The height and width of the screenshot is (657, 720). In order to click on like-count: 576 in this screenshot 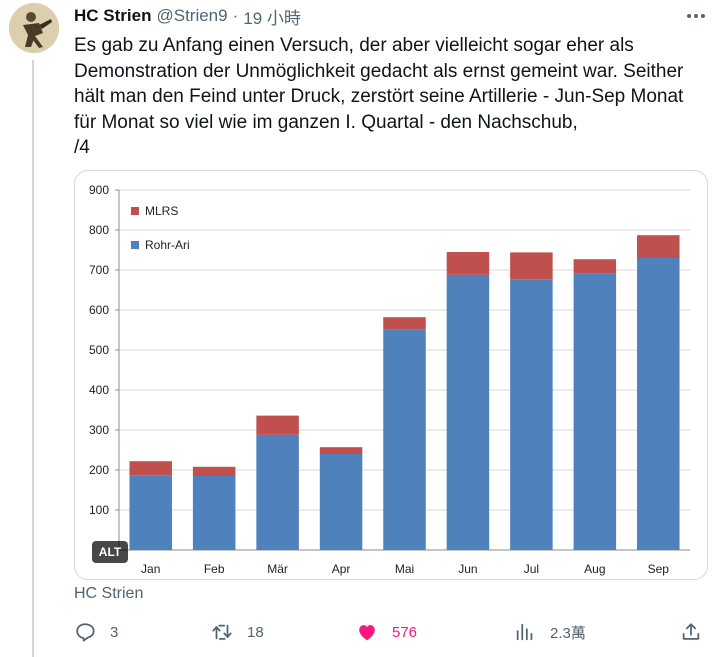, I will do `click(405, 632)`.